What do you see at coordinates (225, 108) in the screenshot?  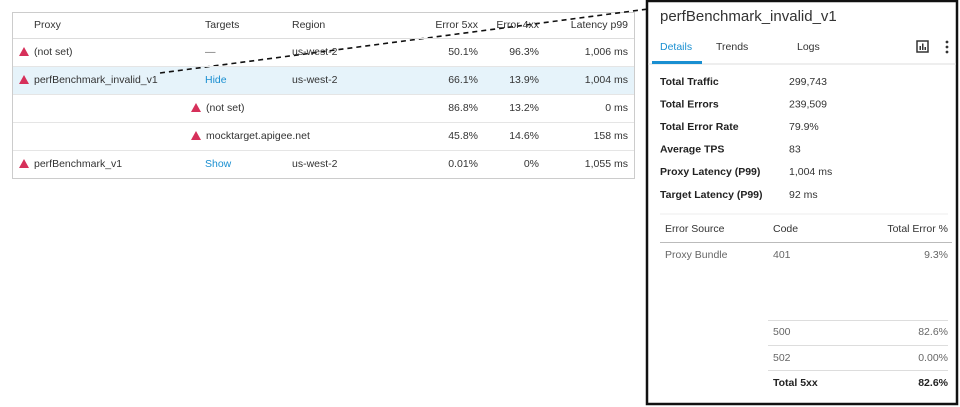 I see `target-name: (not set)` at bounding box center [225, 108].